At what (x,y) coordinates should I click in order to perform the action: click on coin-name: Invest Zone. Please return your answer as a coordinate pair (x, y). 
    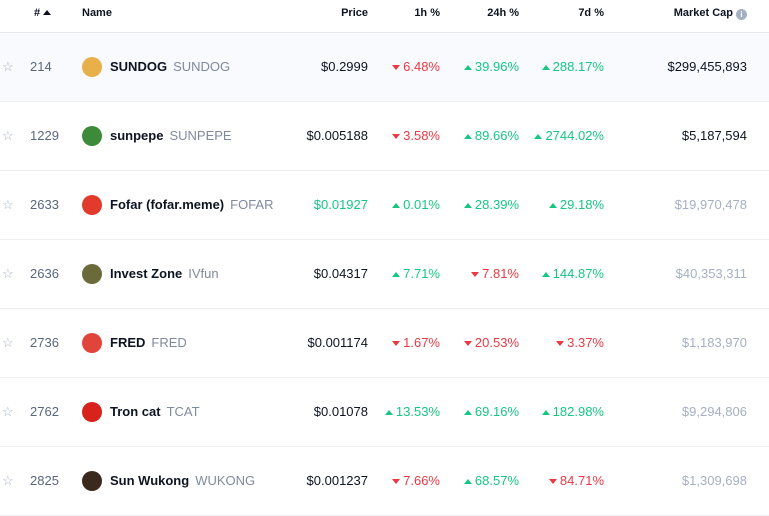
    Looking at the image, I should click on (146, 273).